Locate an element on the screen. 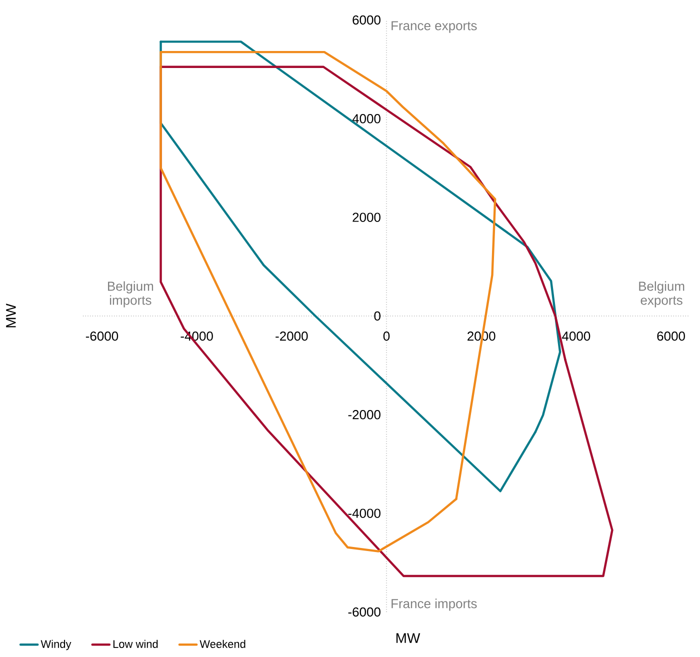 The image size is (700, 657). x-tick-label: 4000 is located at coordinates (576, 336).